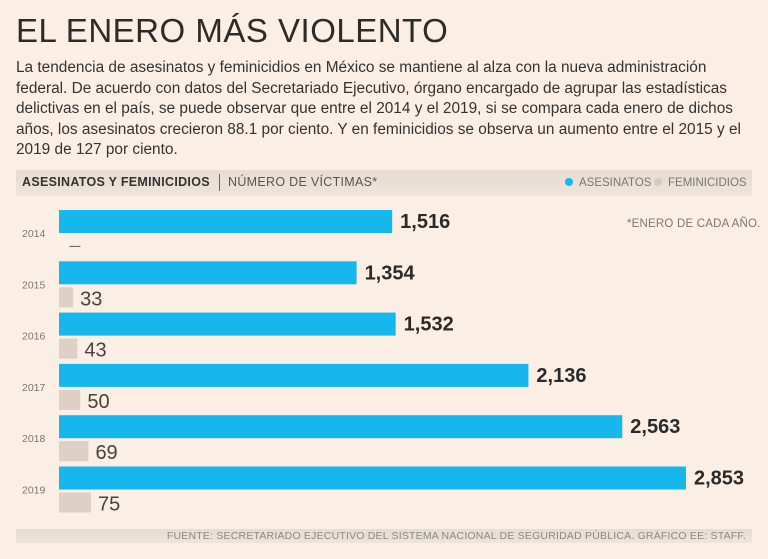 The height and width of the screenshot is (559, 768). What do you see at coordinates (569, 182) in the screenshot?
I see `legend-asesinatos-dot` at bounding box center [569, 182].